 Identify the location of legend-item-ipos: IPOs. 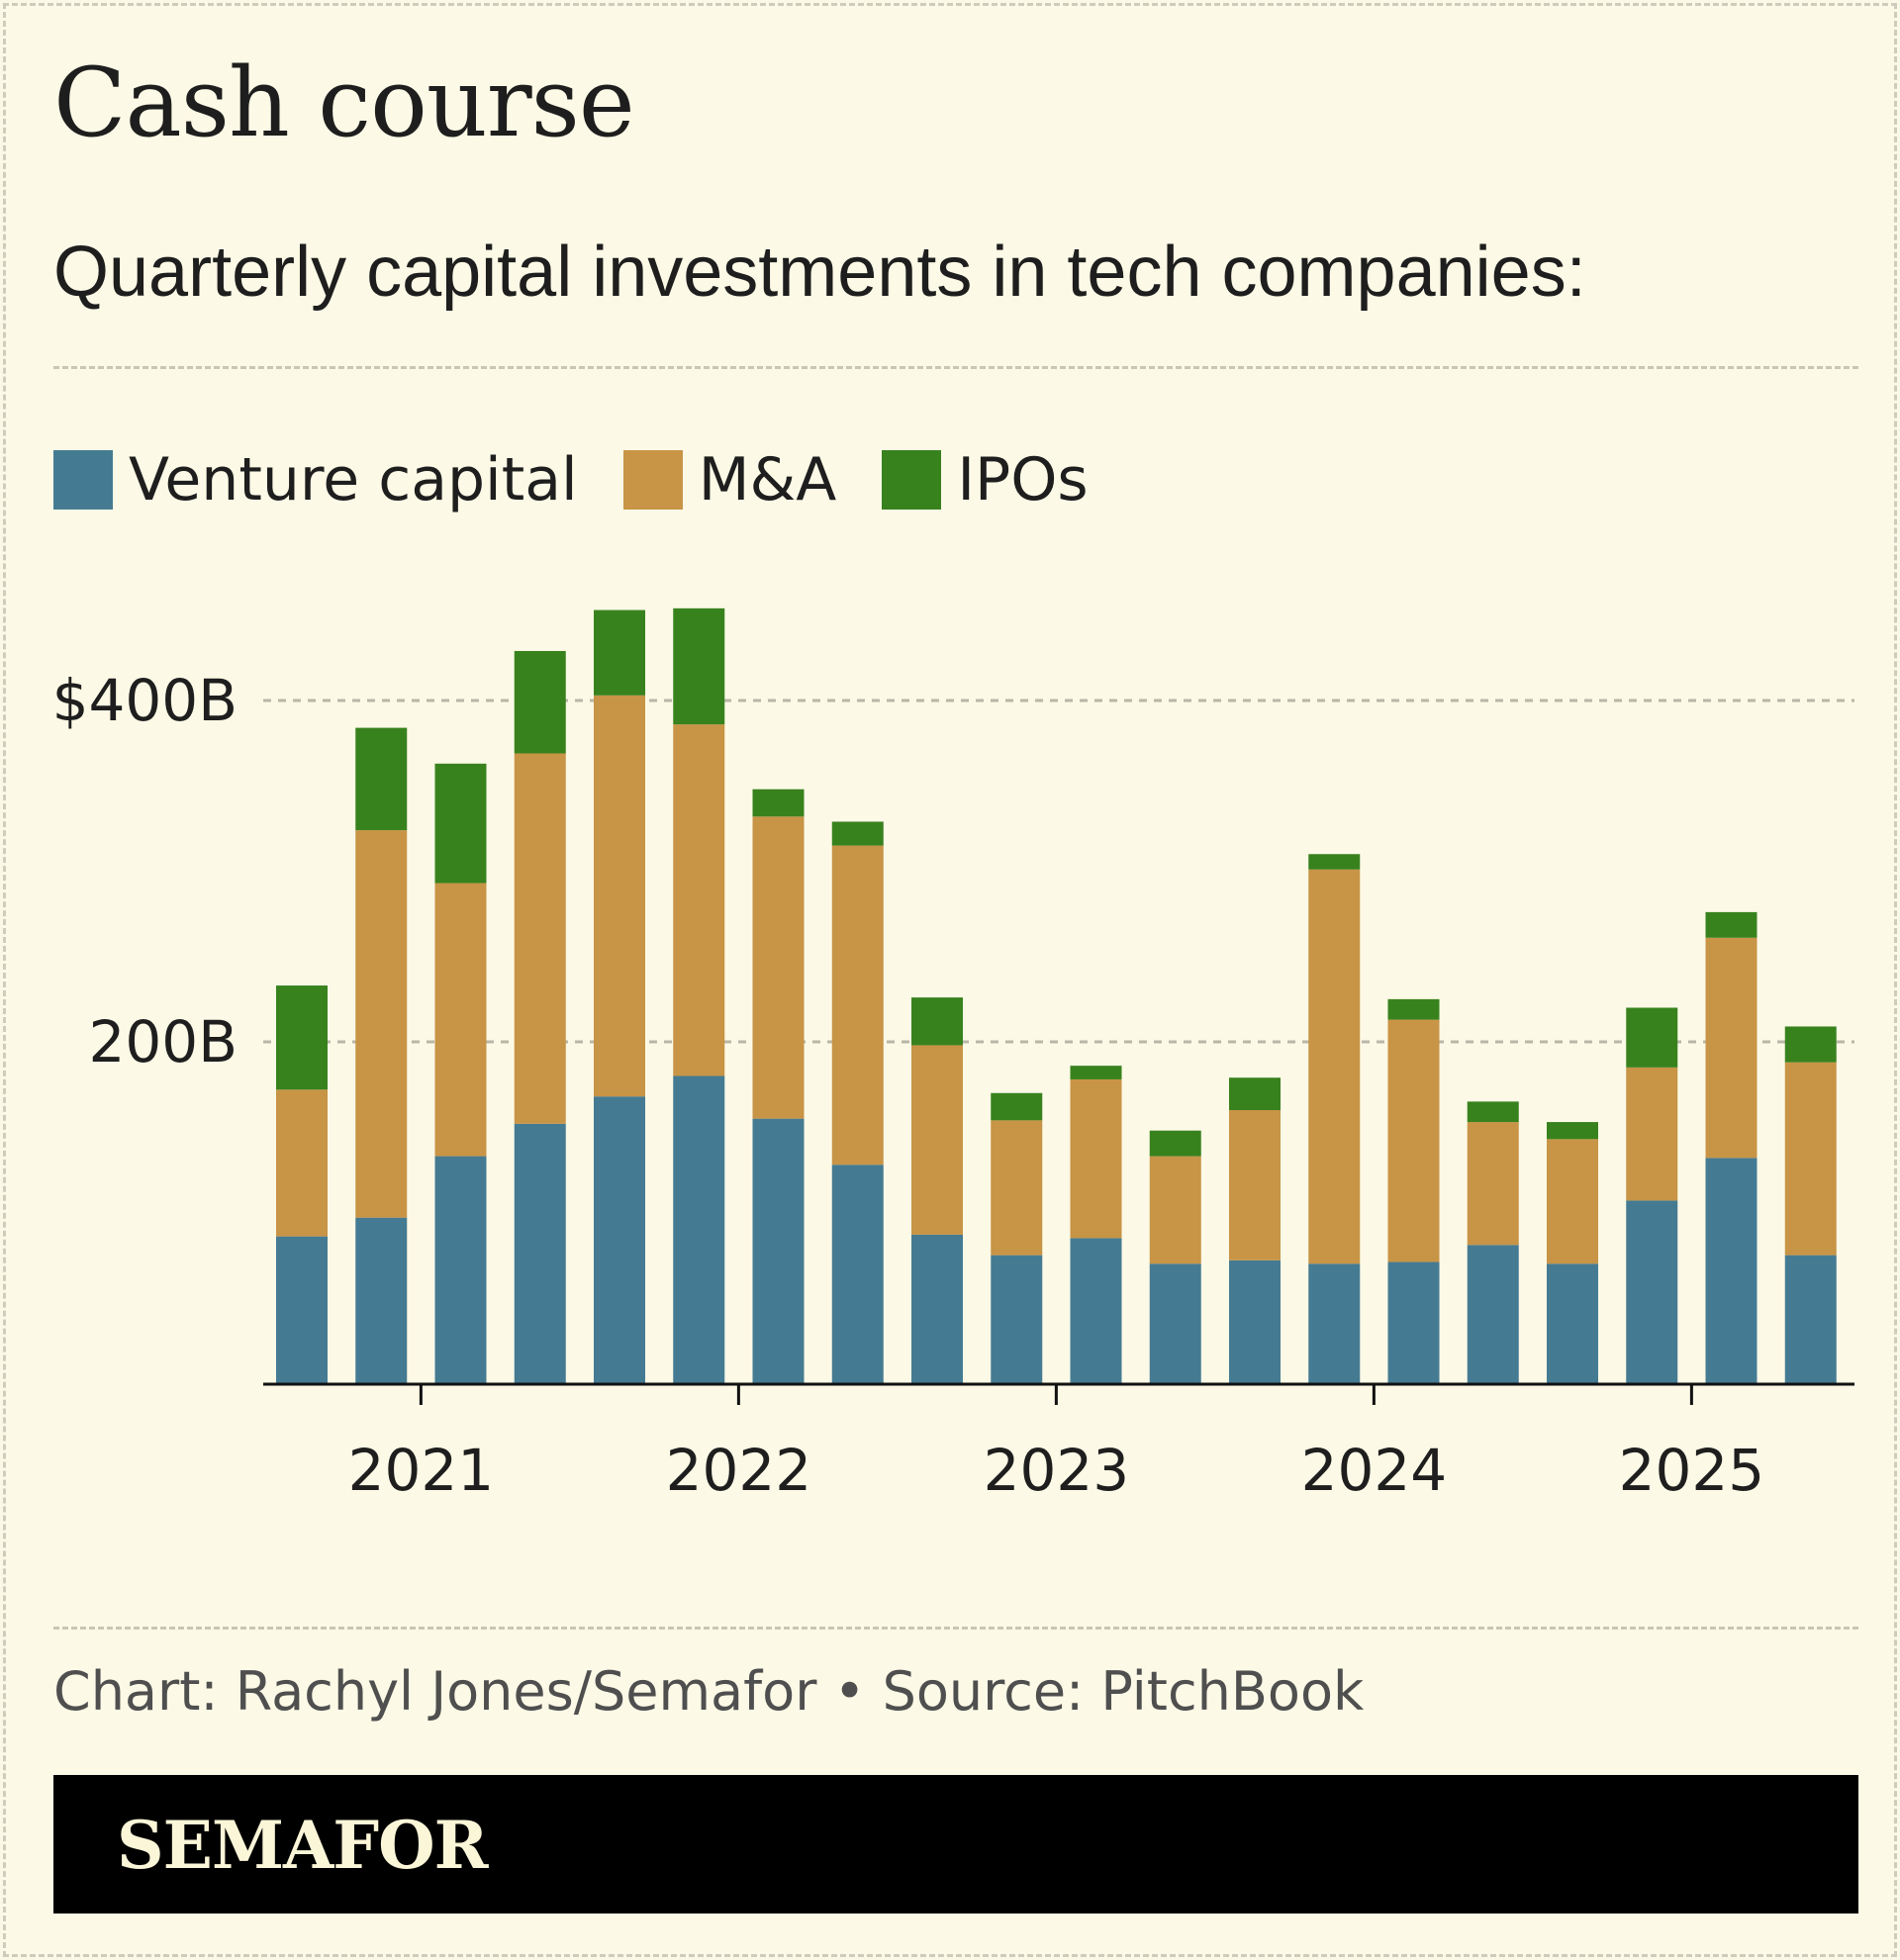
(985, 479).